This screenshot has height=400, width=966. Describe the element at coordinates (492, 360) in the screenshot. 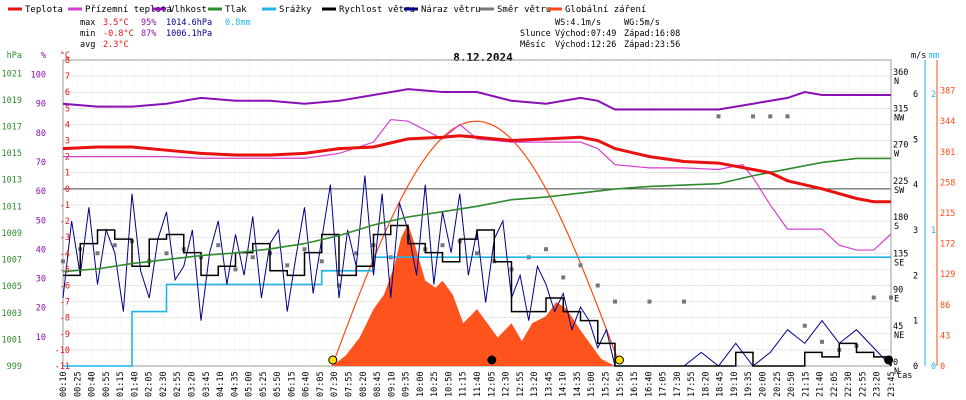

I see `moonrise-marker` at that location.